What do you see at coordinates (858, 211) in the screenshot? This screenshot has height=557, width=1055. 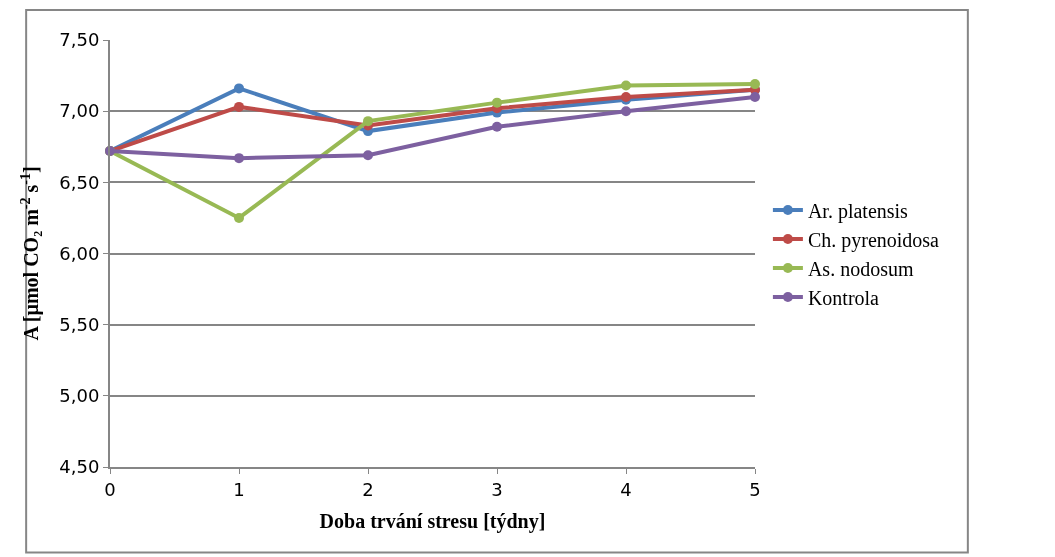 I see `legend-label: Ar. platensis` at bounding box center [858, 211].